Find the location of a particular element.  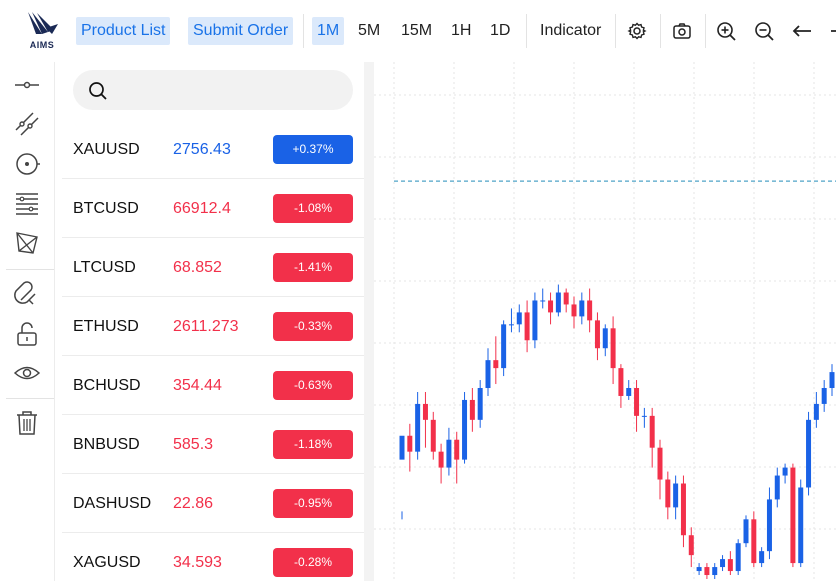

product-price: 354.44 is located at coordinates (197, 385).